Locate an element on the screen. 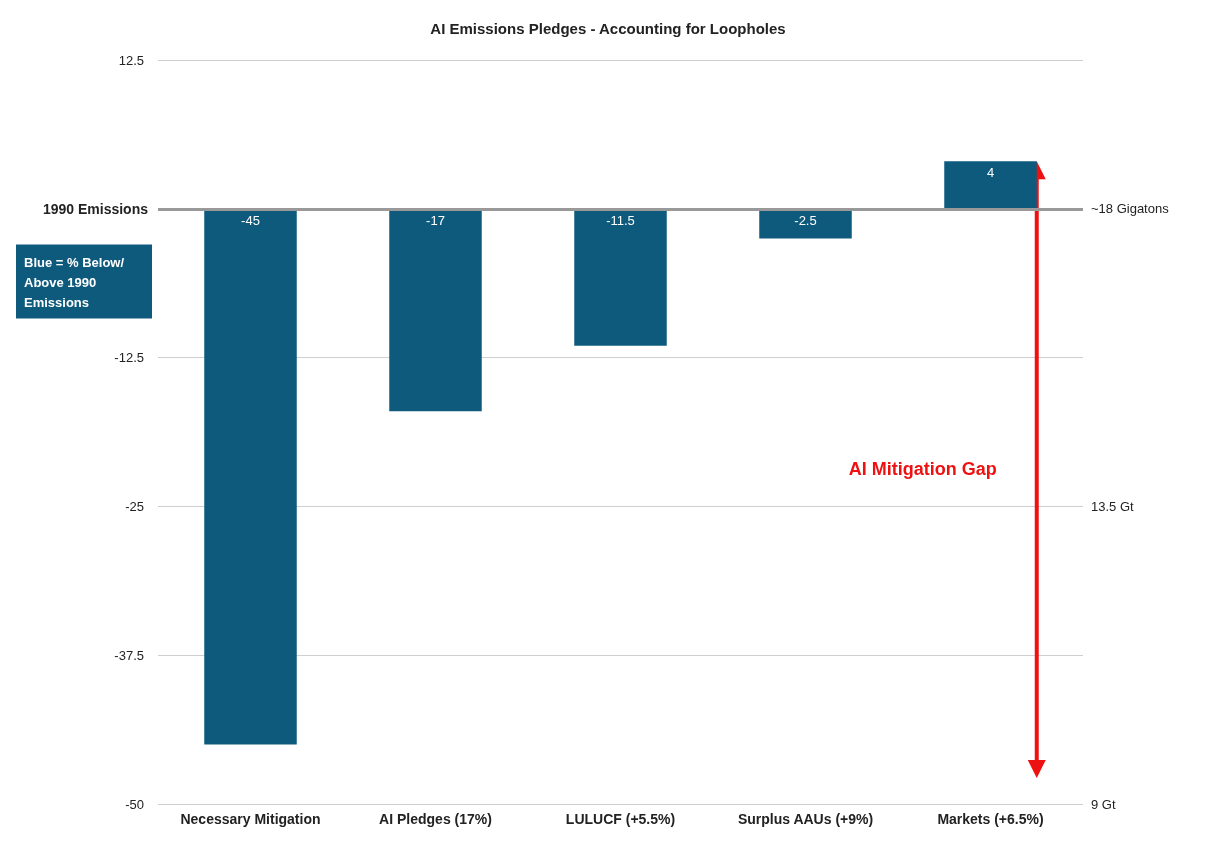  ref-line-label: 1990 Emissions is located at coordinates (95, 208).